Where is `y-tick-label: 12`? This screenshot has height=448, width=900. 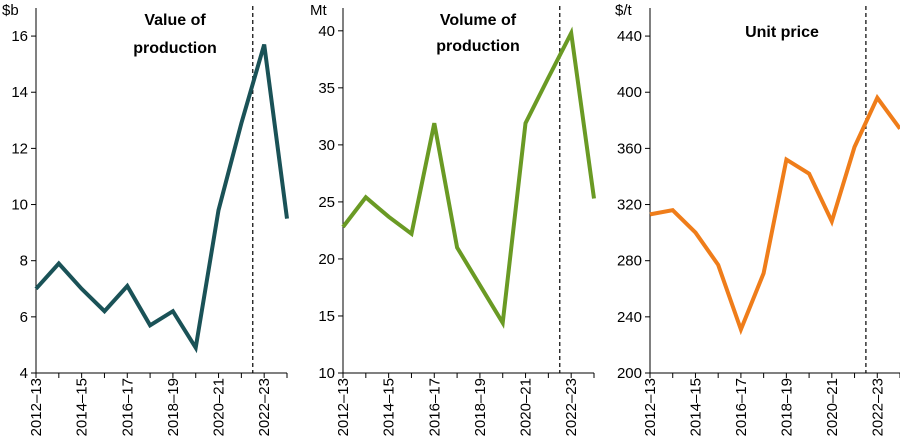
y-tick-label: 12 is located at coordinates (19, 148).